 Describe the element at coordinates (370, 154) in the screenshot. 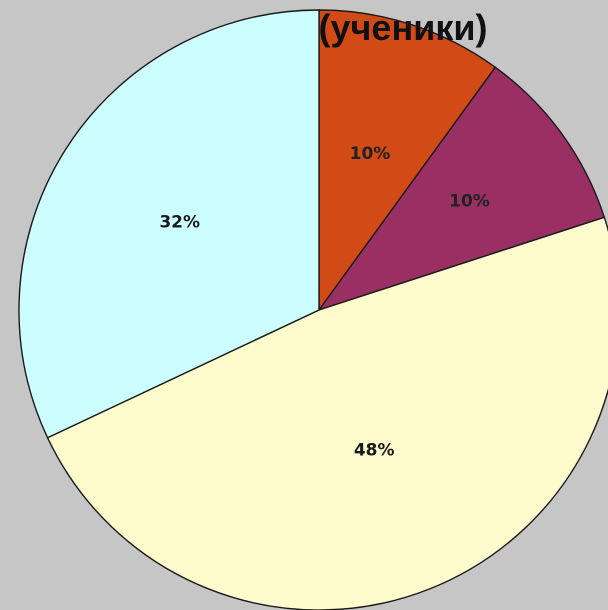

I see `pie-data-label-1: 10%` at that location.